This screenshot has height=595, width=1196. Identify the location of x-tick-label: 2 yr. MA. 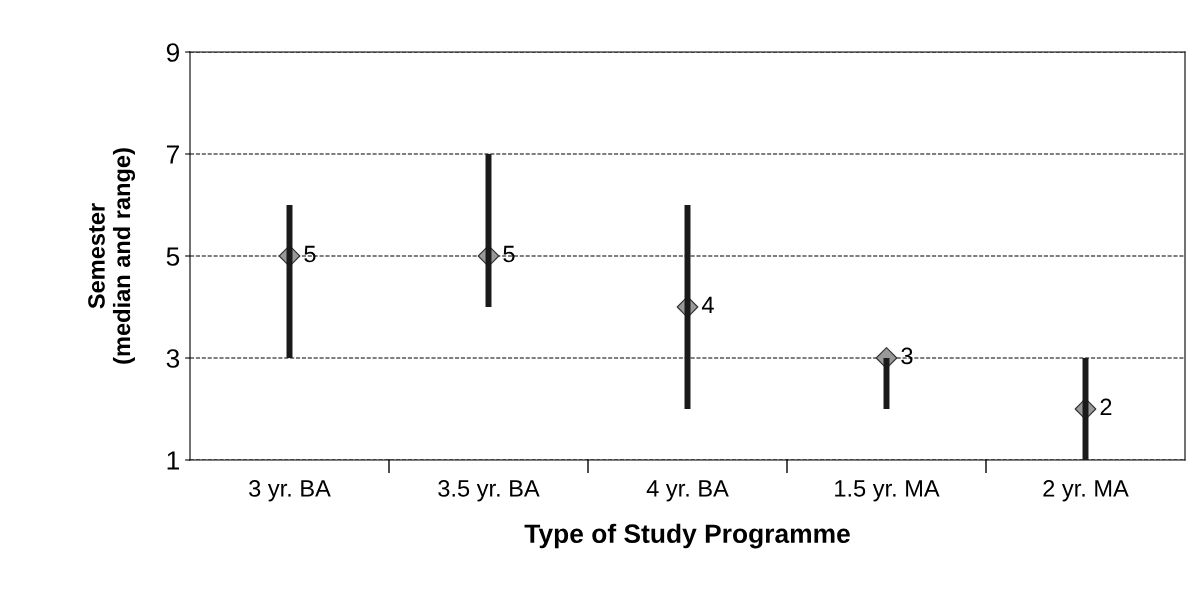
(1086, 491).